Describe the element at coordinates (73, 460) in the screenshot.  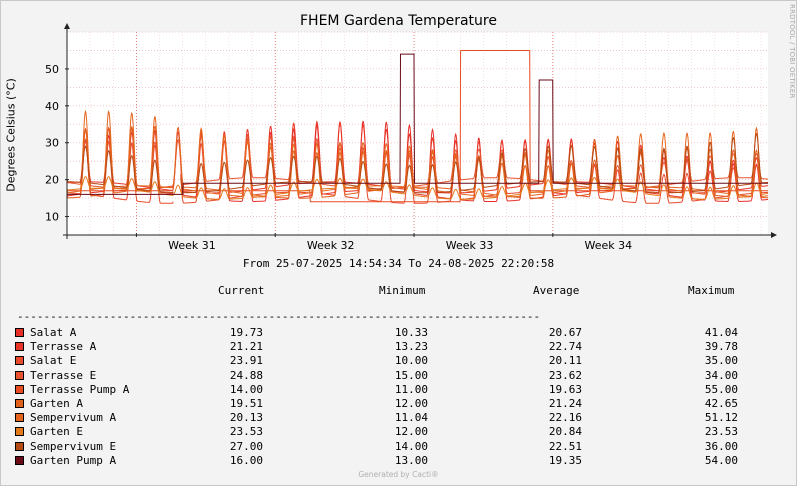
I see `legend-series-name: Garten Pump A` at that location.